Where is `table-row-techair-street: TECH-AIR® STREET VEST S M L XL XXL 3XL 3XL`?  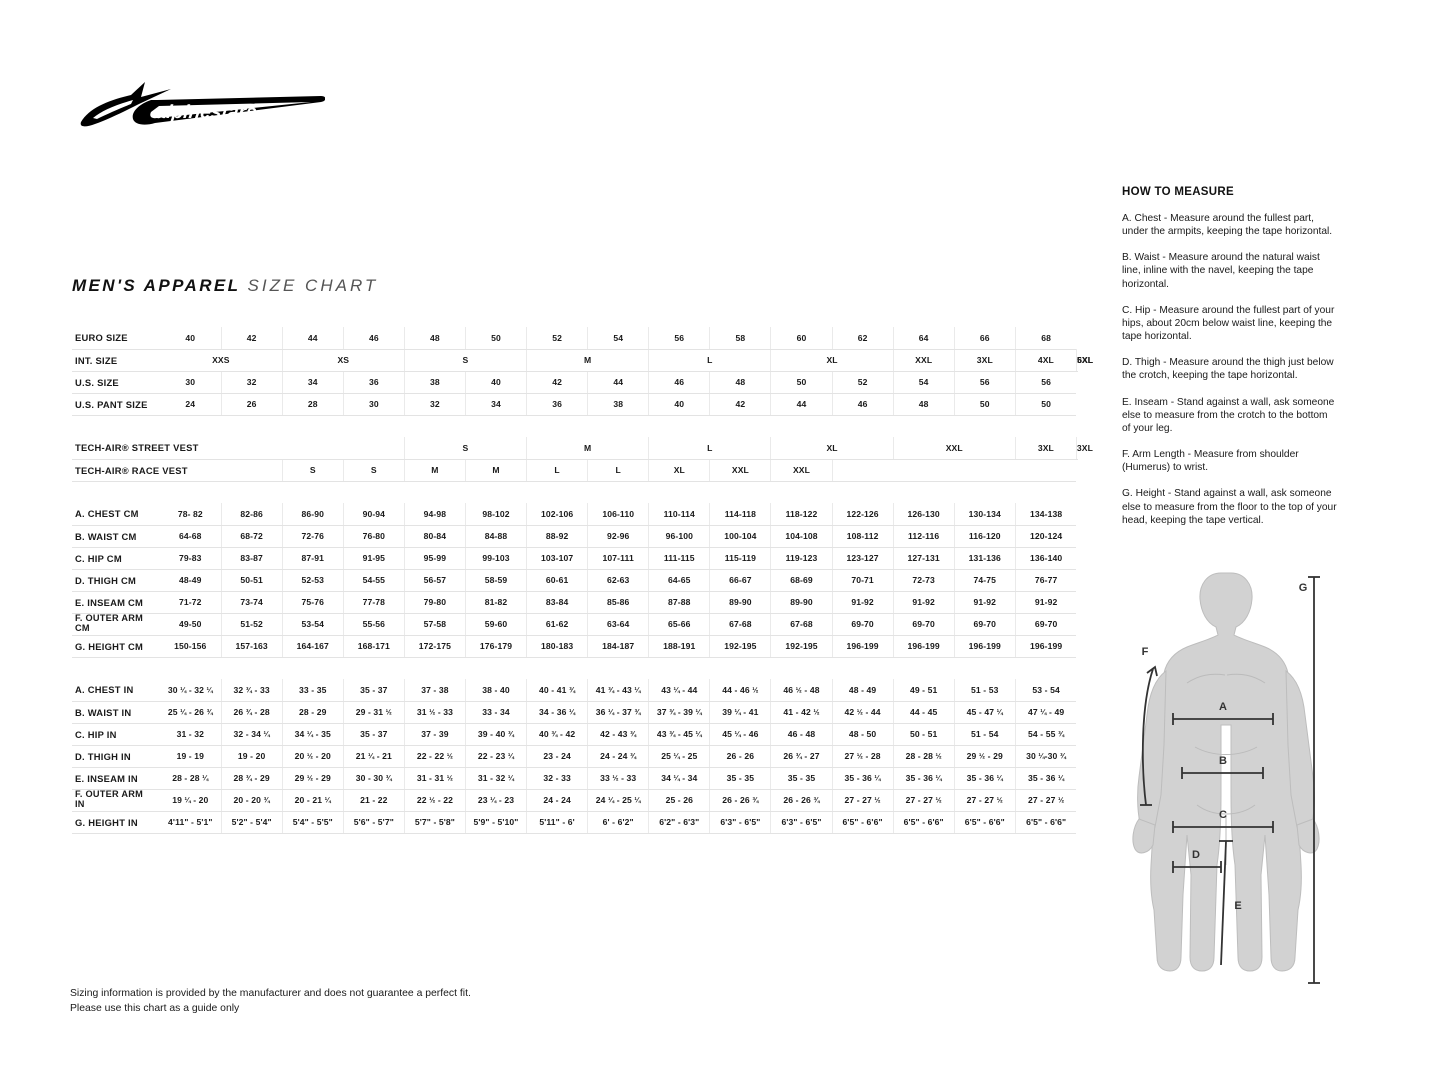
table-row-techair-street: TECH-AIR® STREET VEST S M L XL XXL 3XL 3XL is located at coordinates (582, 448).